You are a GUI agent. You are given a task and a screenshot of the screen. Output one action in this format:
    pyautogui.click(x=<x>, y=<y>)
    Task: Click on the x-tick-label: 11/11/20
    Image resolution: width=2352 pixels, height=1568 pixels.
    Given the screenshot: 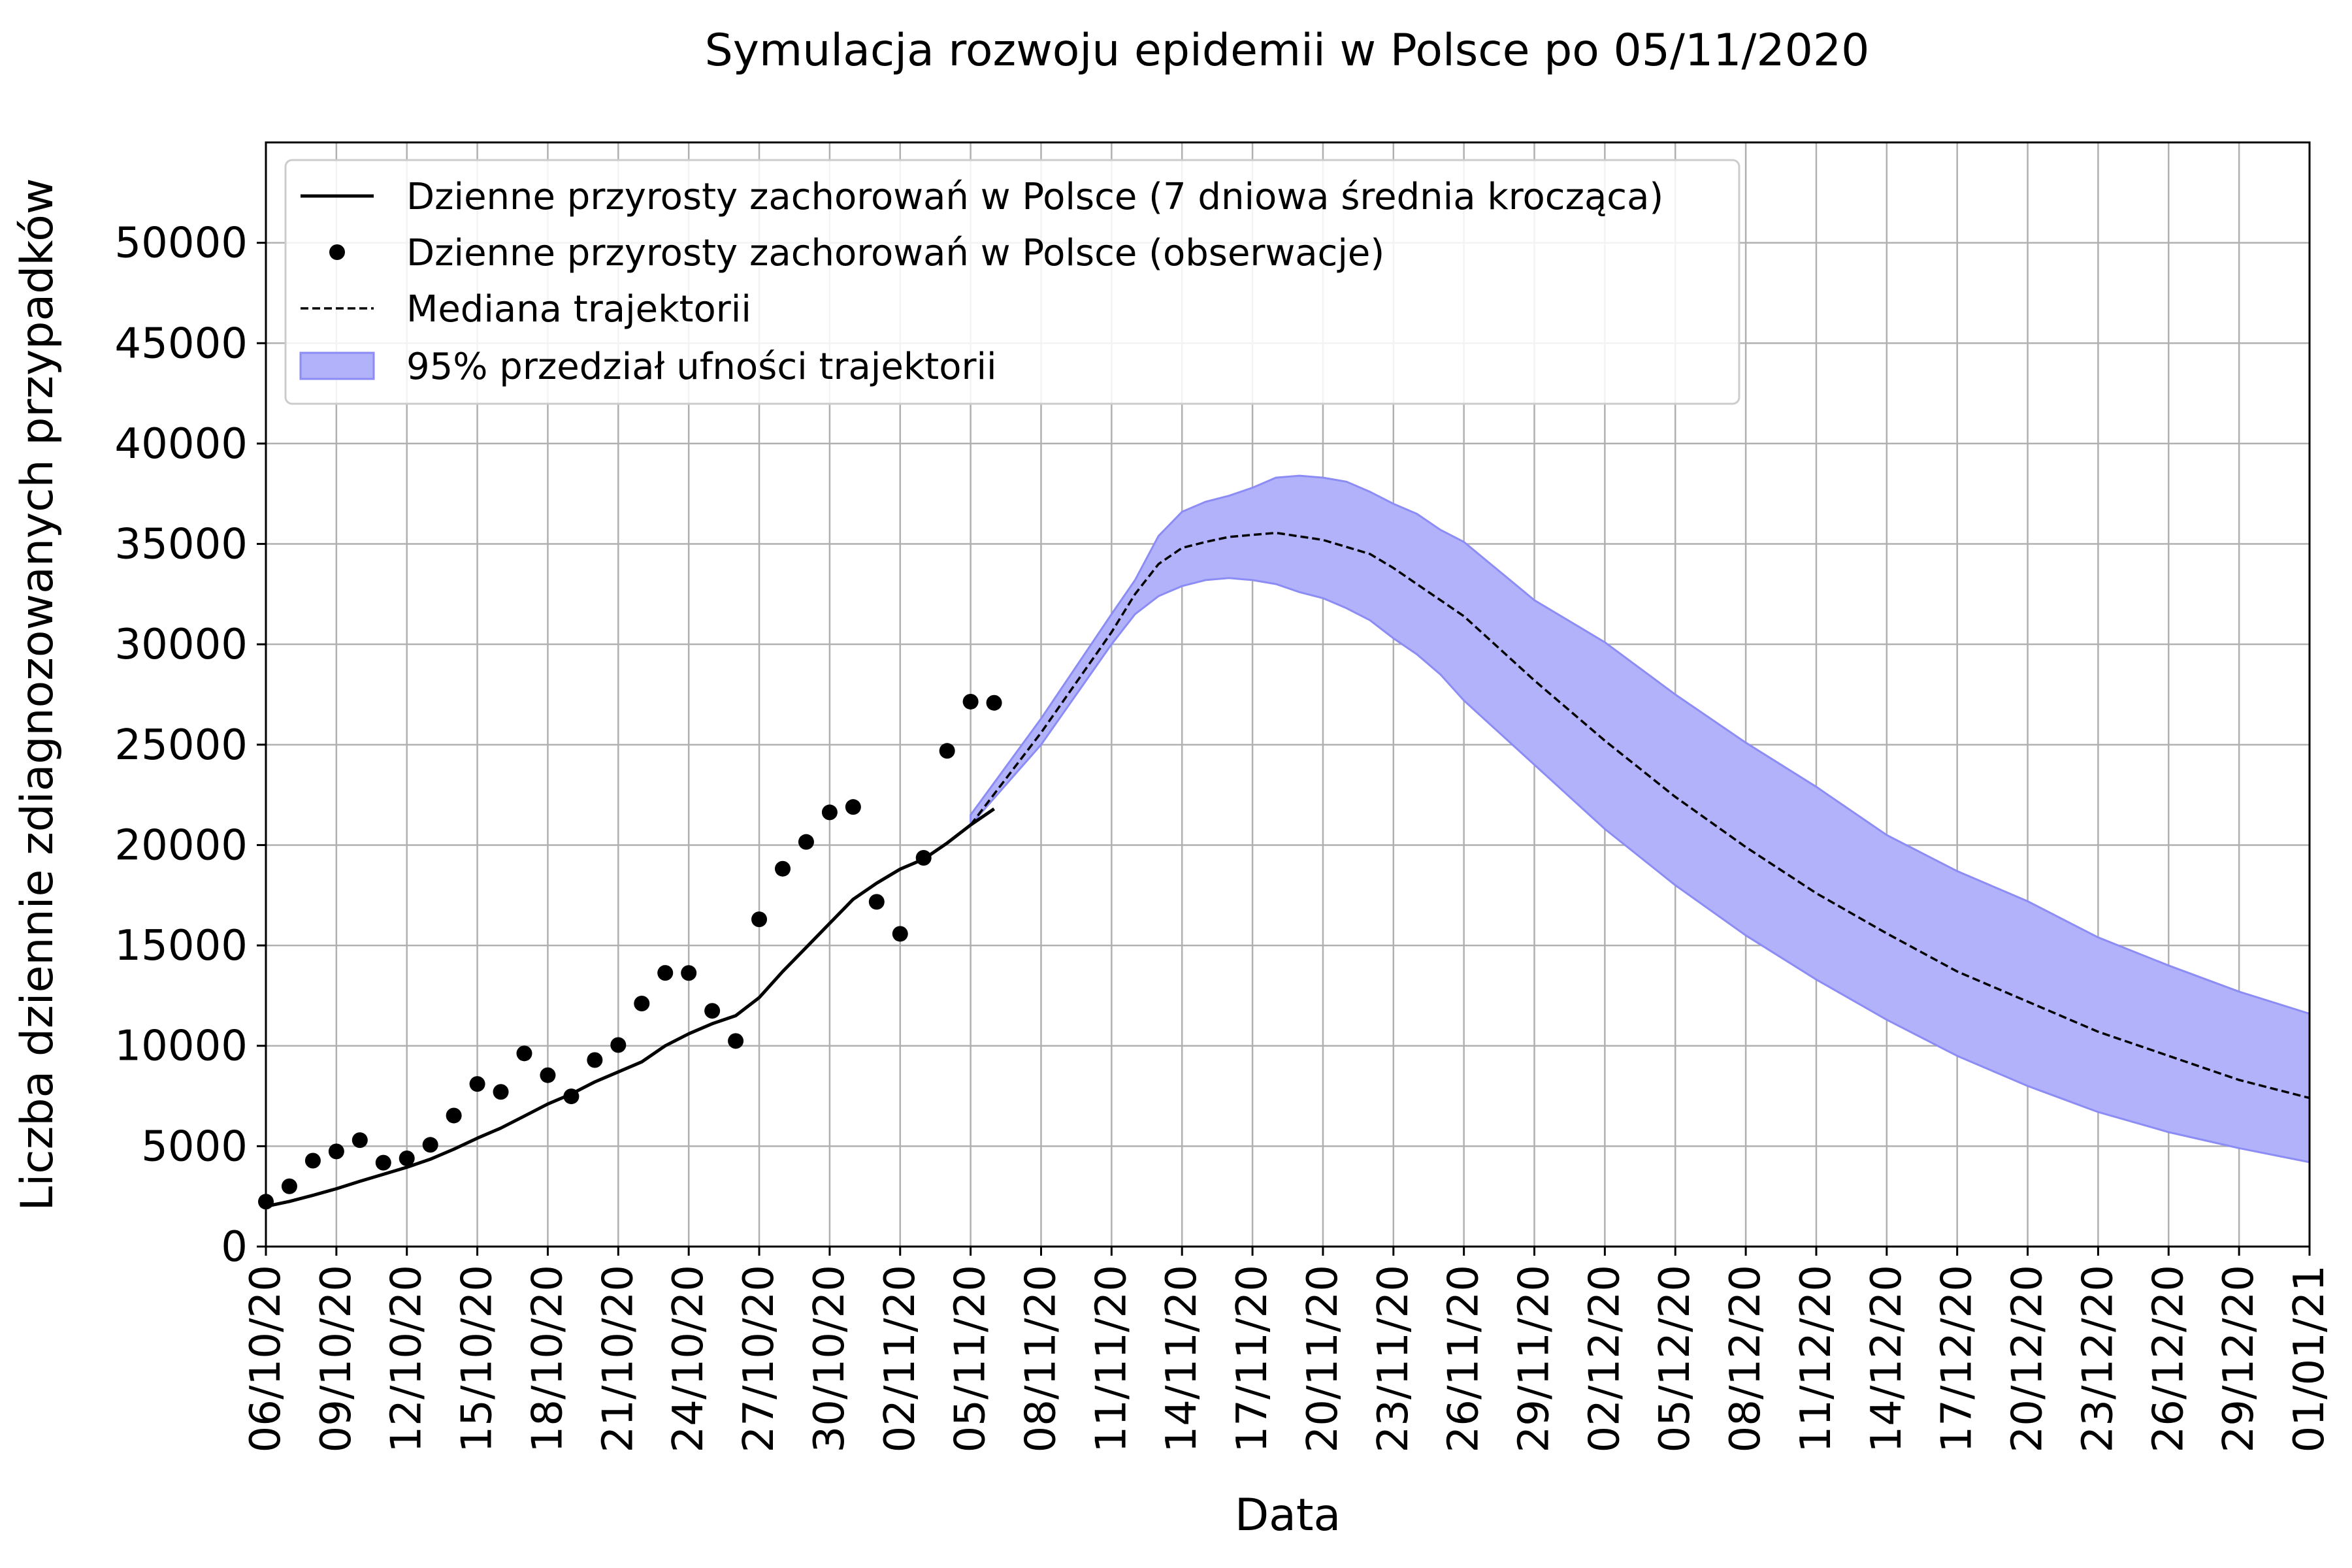 What is the action you would take?
    pyautogui.click(x=1111, y=1358)
    